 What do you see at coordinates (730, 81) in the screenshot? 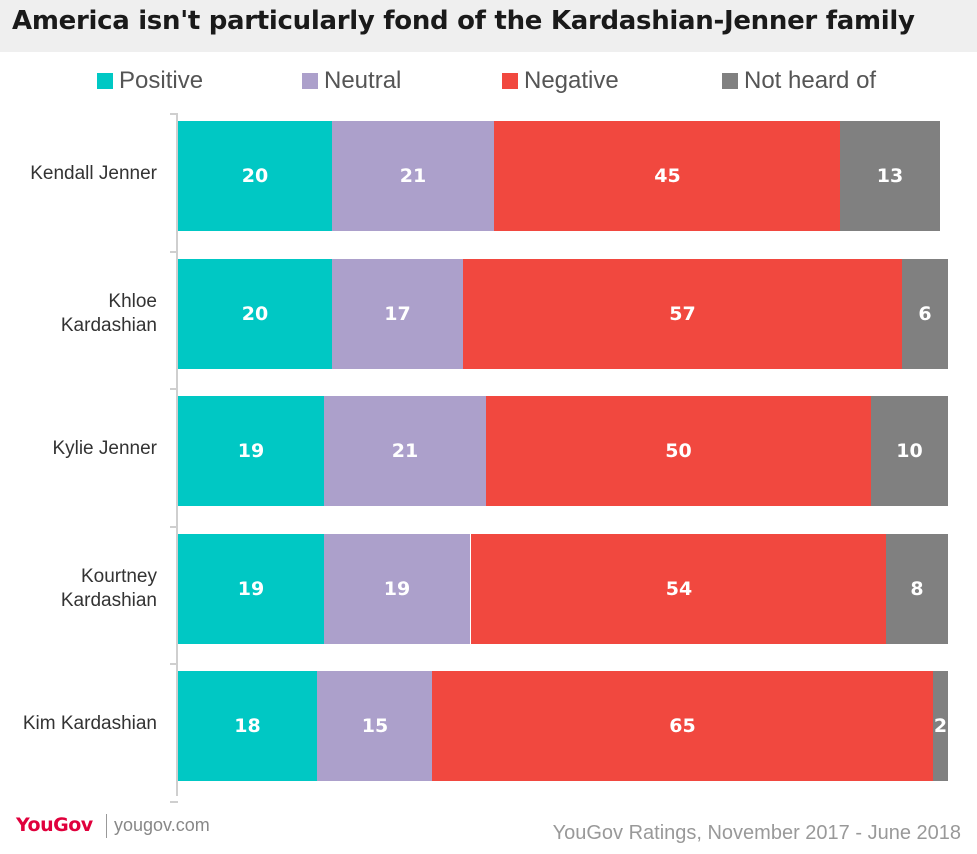
I see `legend-swatch-not-heard-of` at bounding box center [730, 81].